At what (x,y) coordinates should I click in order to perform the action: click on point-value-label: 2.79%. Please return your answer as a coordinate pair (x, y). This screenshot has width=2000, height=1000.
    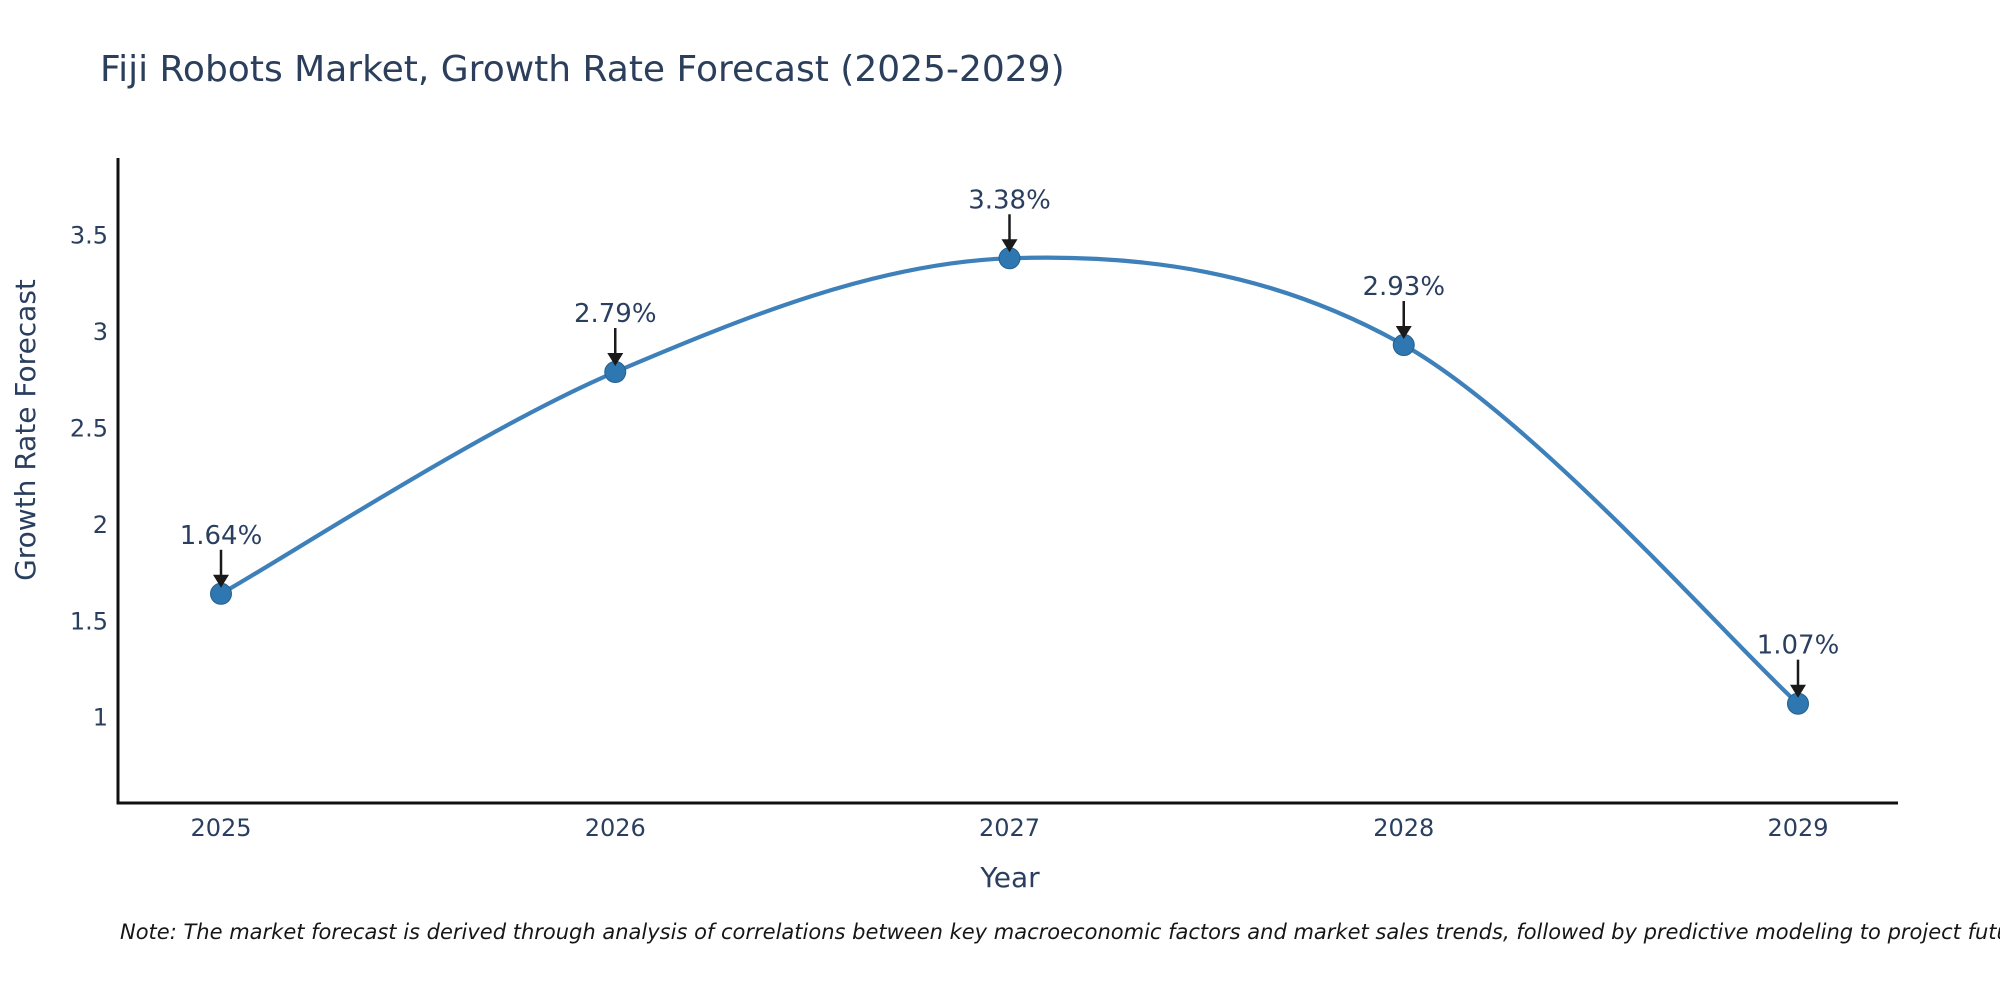
    Looking at the image, I should click on (615, 314).